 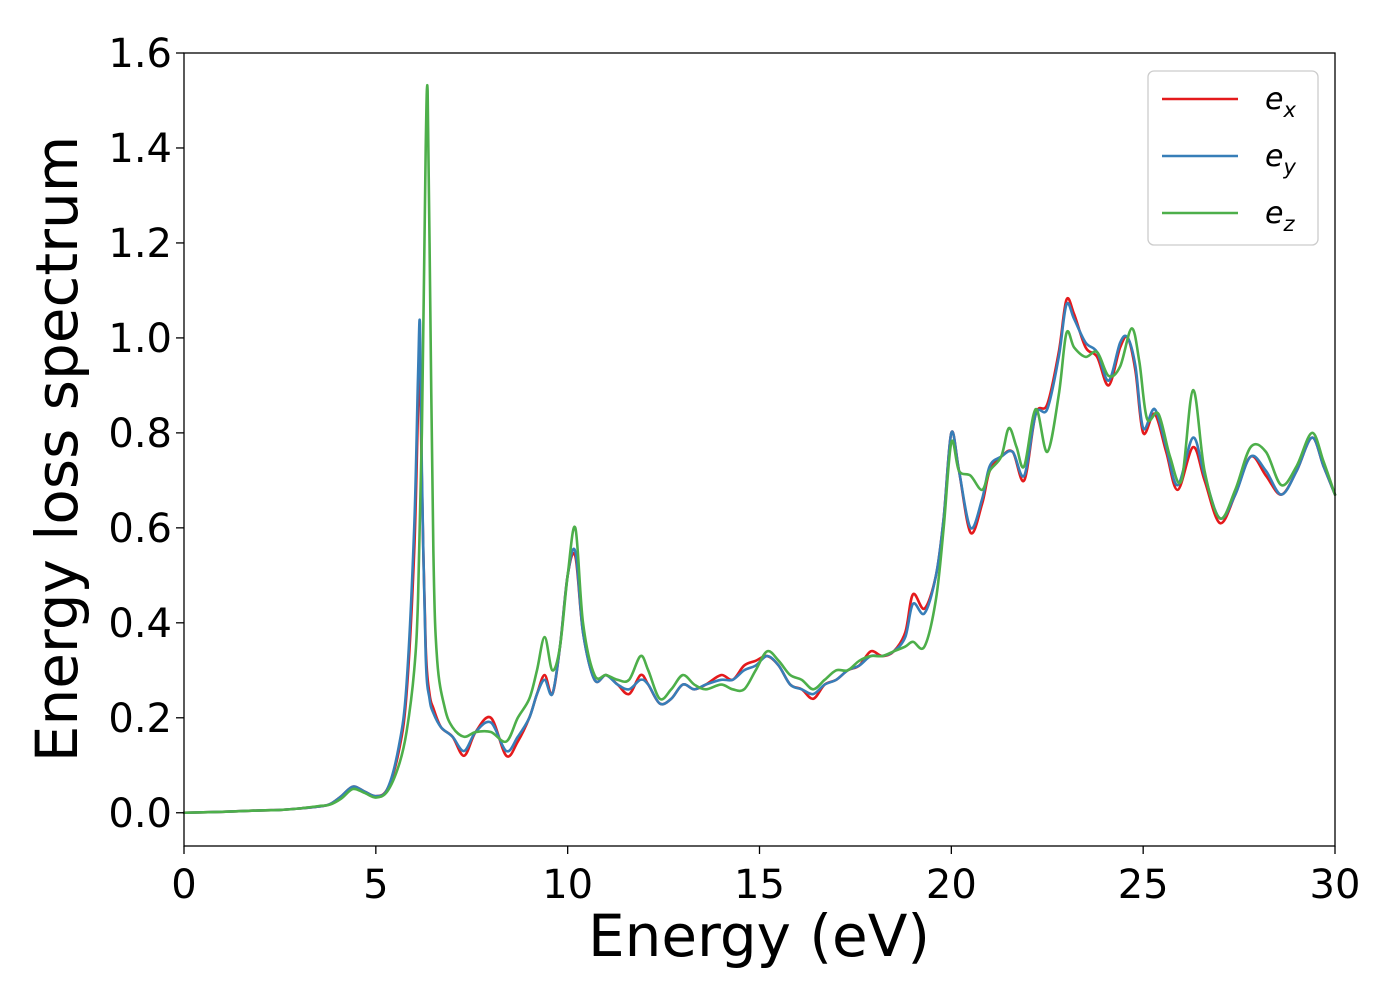 I want to click on y-tick-label: 0.8, so click(x=140, y=434).